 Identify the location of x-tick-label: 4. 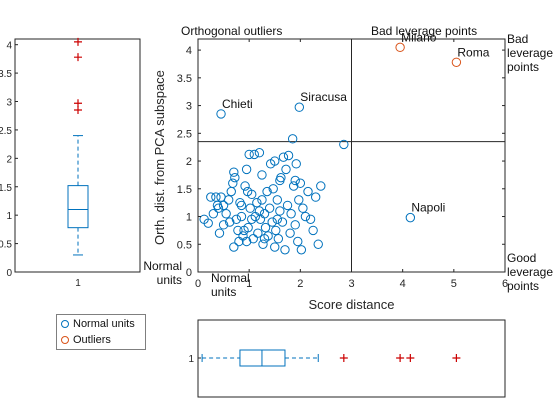
(403, 284).